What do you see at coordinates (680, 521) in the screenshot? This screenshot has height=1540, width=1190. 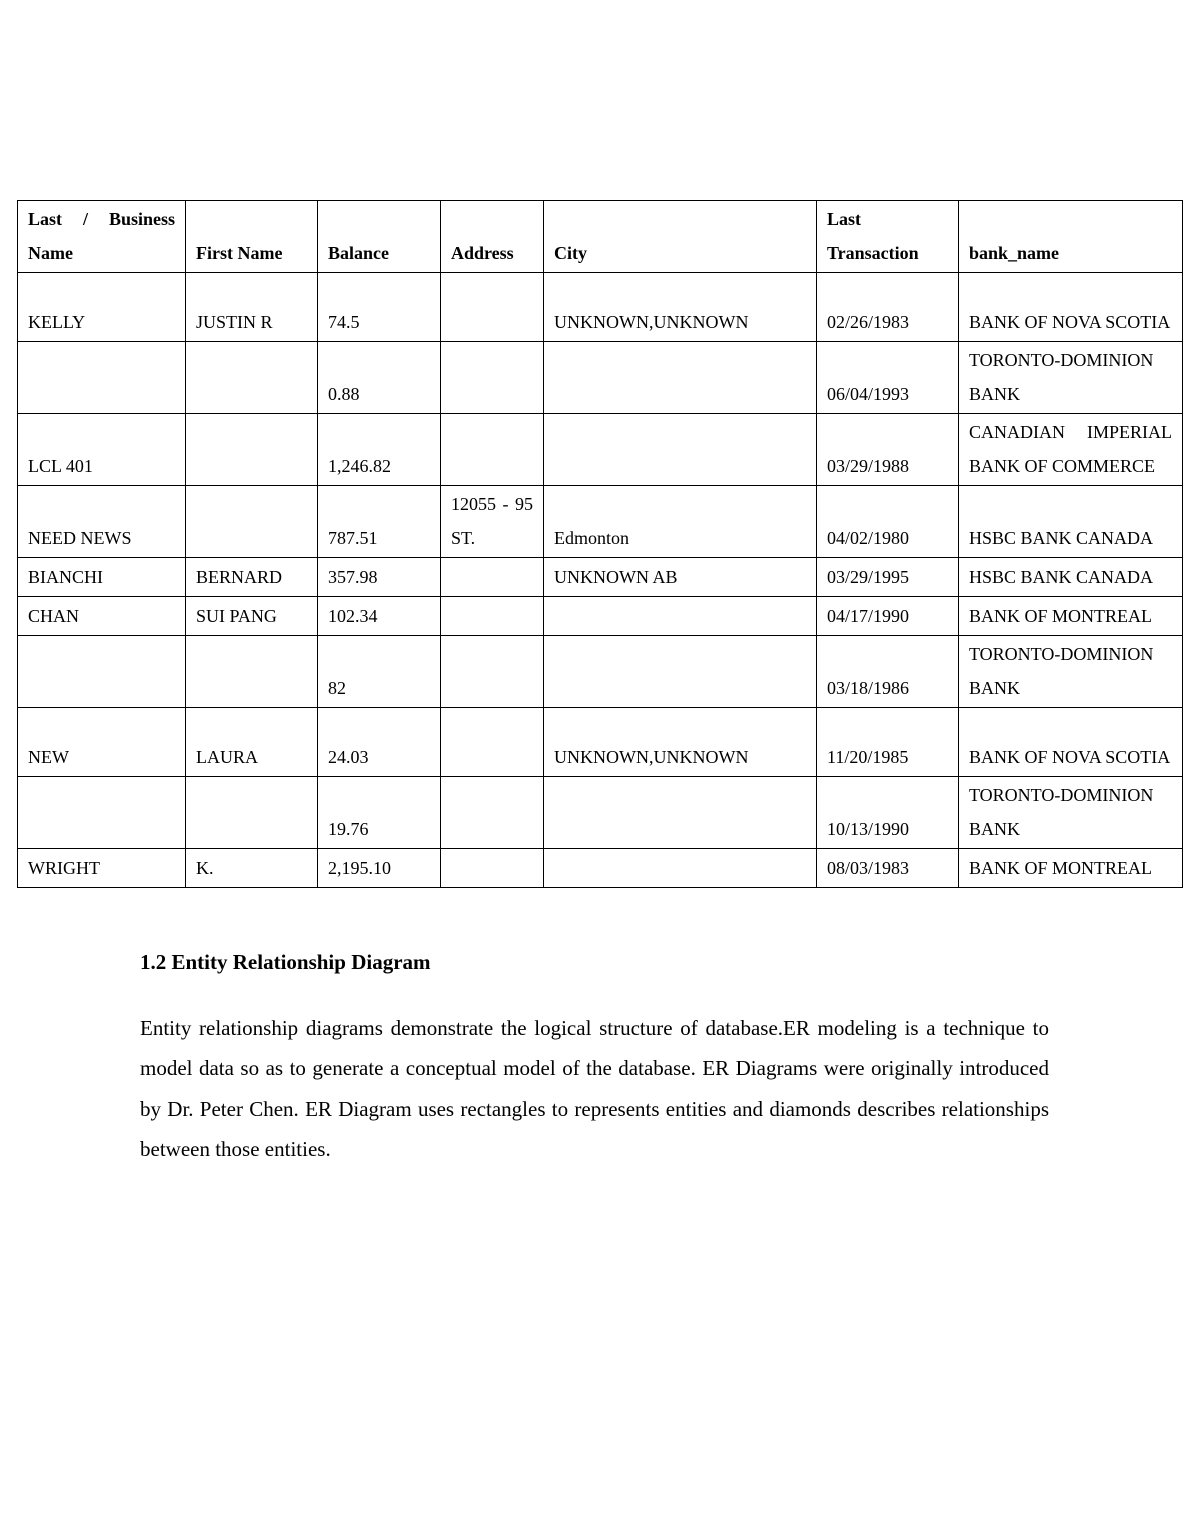 I see `table-cell: Edmonton` at bounding box center [680, 521].